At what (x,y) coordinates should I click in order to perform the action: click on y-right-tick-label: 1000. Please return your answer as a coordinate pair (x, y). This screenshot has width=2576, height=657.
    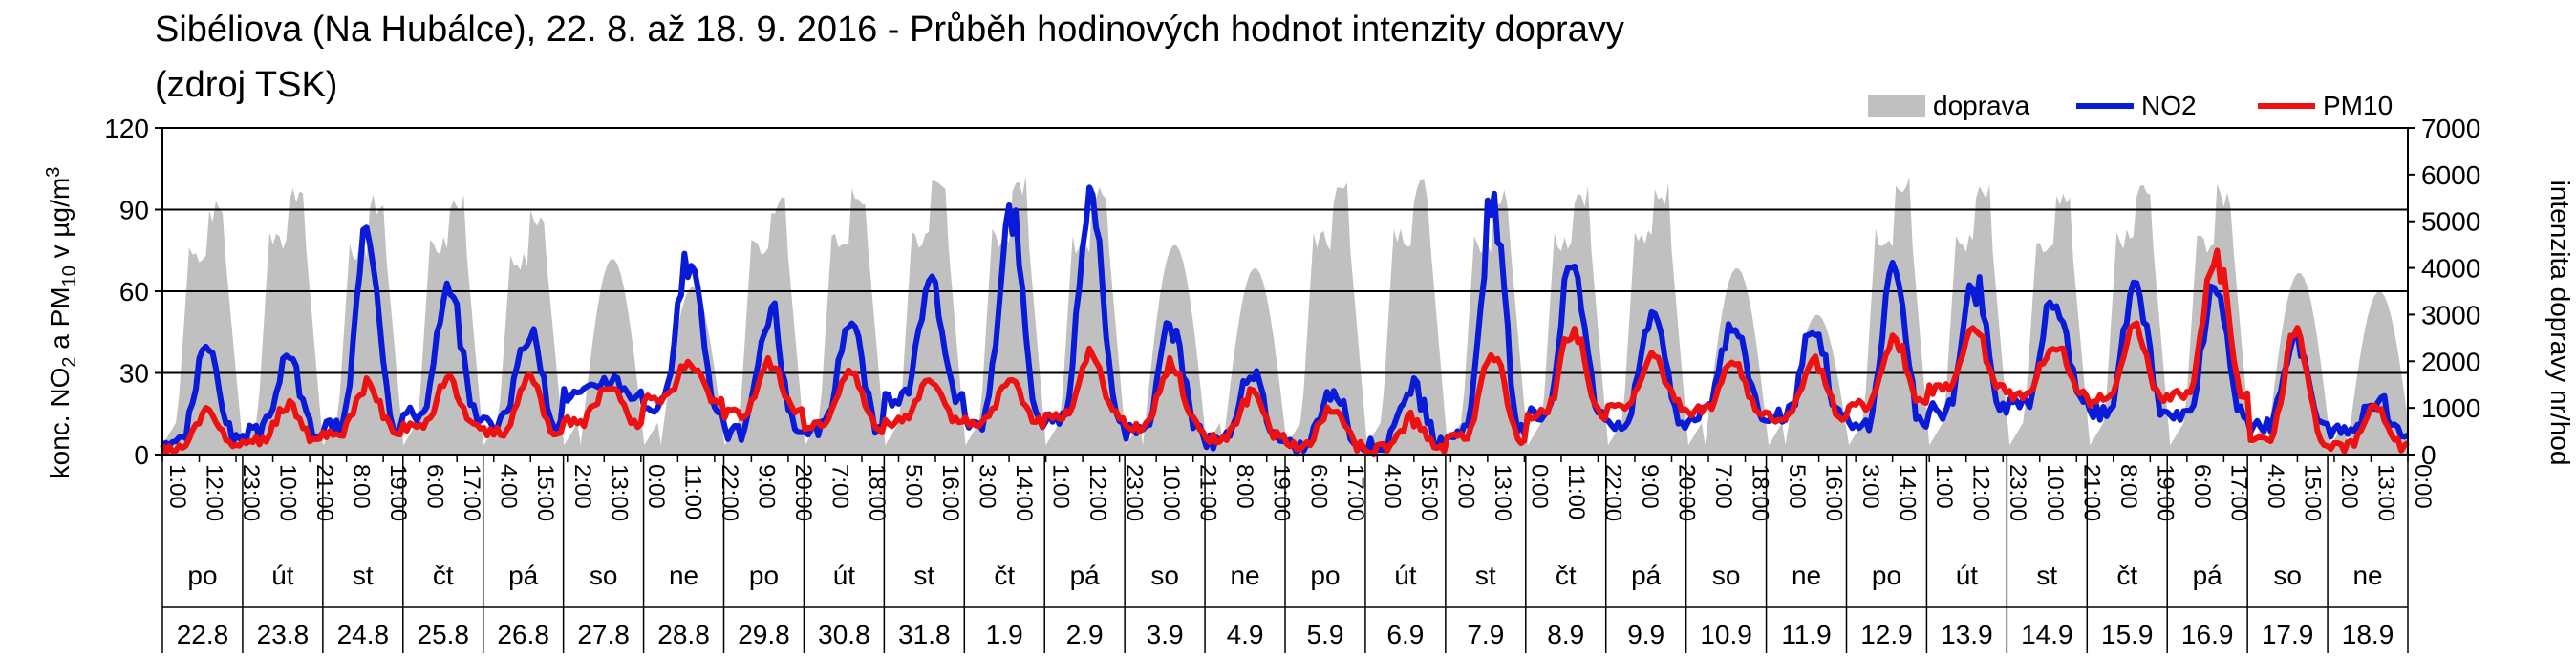
    Looking at the image, I should click on (2450, 408).